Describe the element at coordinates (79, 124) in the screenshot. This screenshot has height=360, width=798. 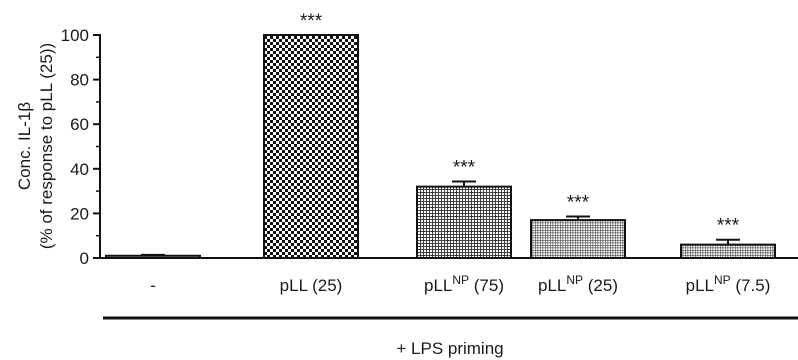
I see `y-tick-label: 60` at that location.